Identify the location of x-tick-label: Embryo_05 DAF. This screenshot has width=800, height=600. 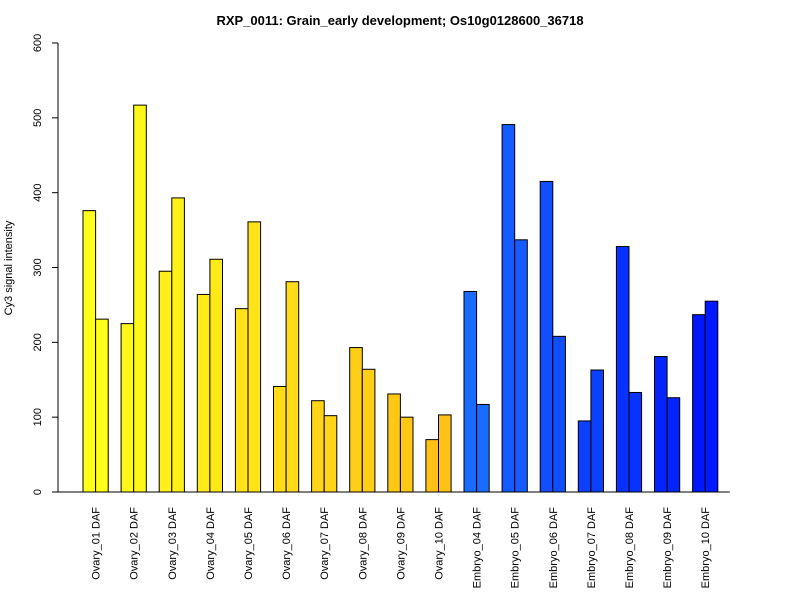
(516, 548).